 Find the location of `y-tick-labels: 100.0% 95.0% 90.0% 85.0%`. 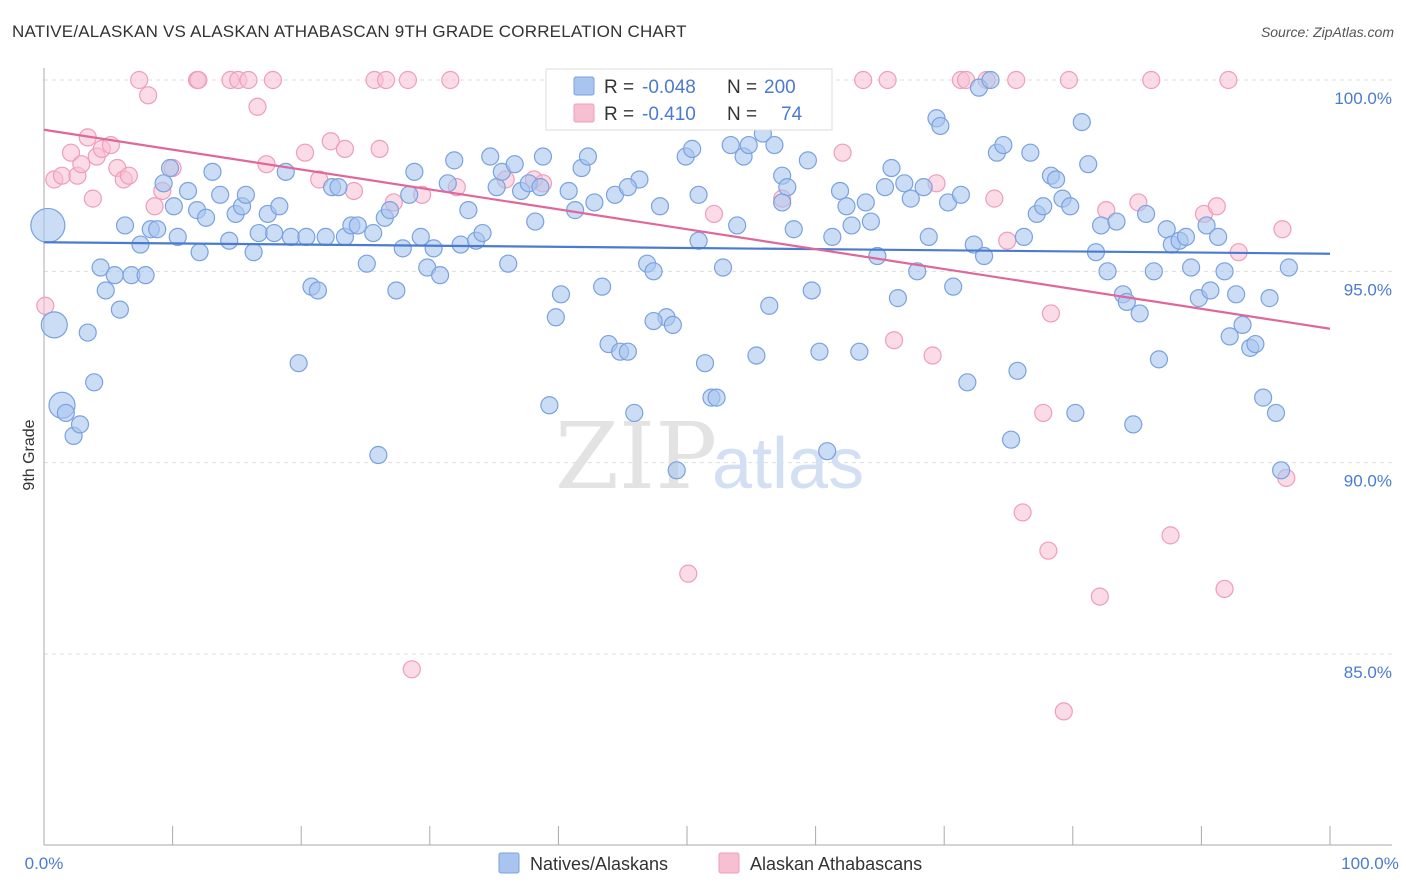

y-tick-labels: 100.0% 95.0% 90.0% 85.0% is located at coordinates (1363, 385).